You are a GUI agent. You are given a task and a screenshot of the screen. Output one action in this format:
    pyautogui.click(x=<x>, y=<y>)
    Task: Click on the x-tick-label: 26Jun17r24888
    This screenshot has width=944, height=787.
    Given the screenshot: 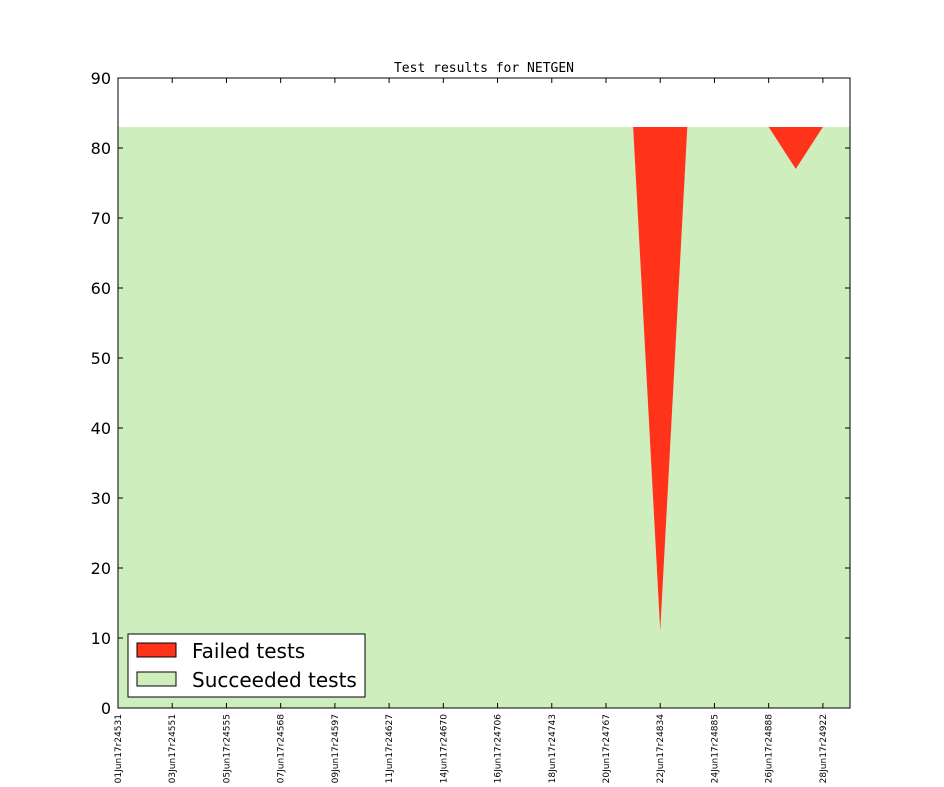 What is the action you would take?
    pyautogui.click(x=770, y=749)
    